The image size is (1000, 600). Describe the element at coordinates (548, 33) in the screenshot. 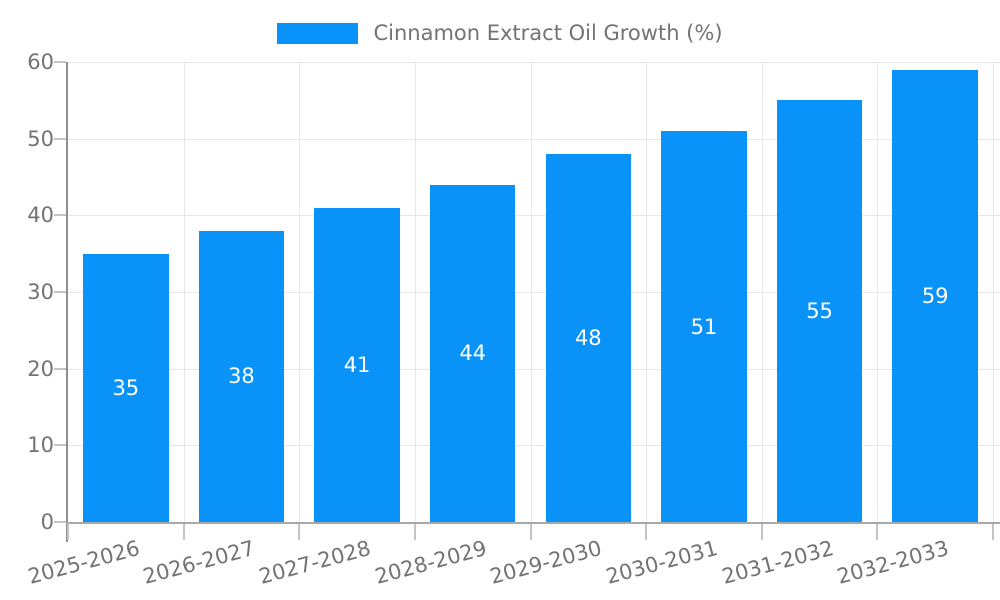

I see `legend-label: Cinnamon Extract Oil Growth (%)` at that location.